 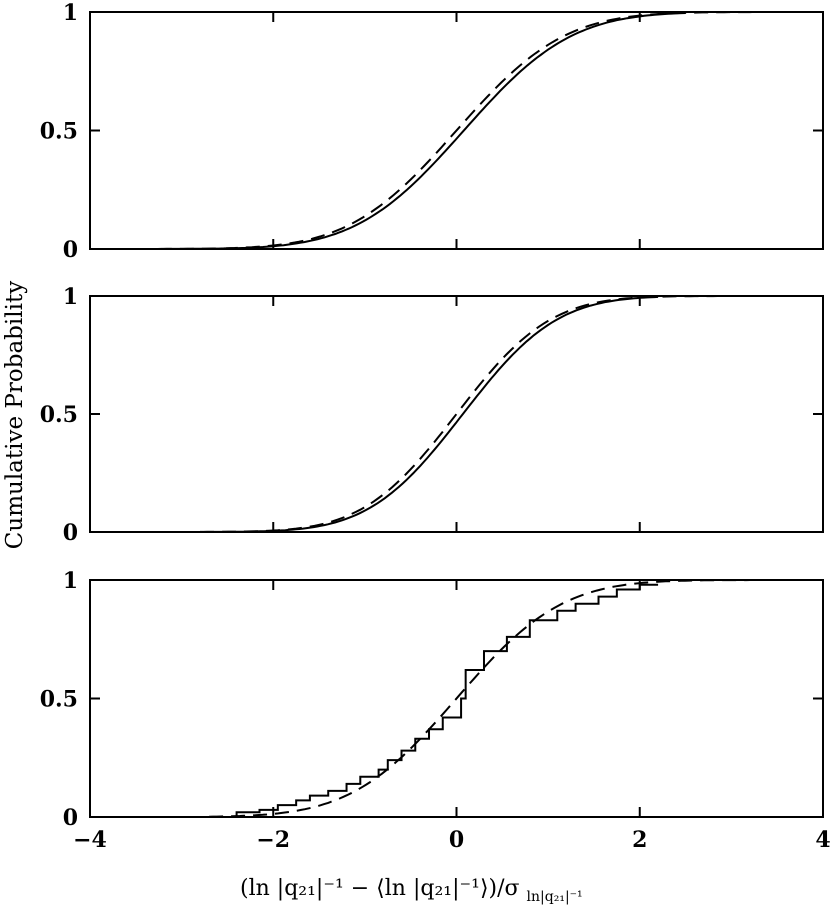 What do you see at coordinates (555, 897) in the screenshot?
I see `x-axis-label-subscript: ln|q₂₁|⁻¹` at bounding box center [555, 897].